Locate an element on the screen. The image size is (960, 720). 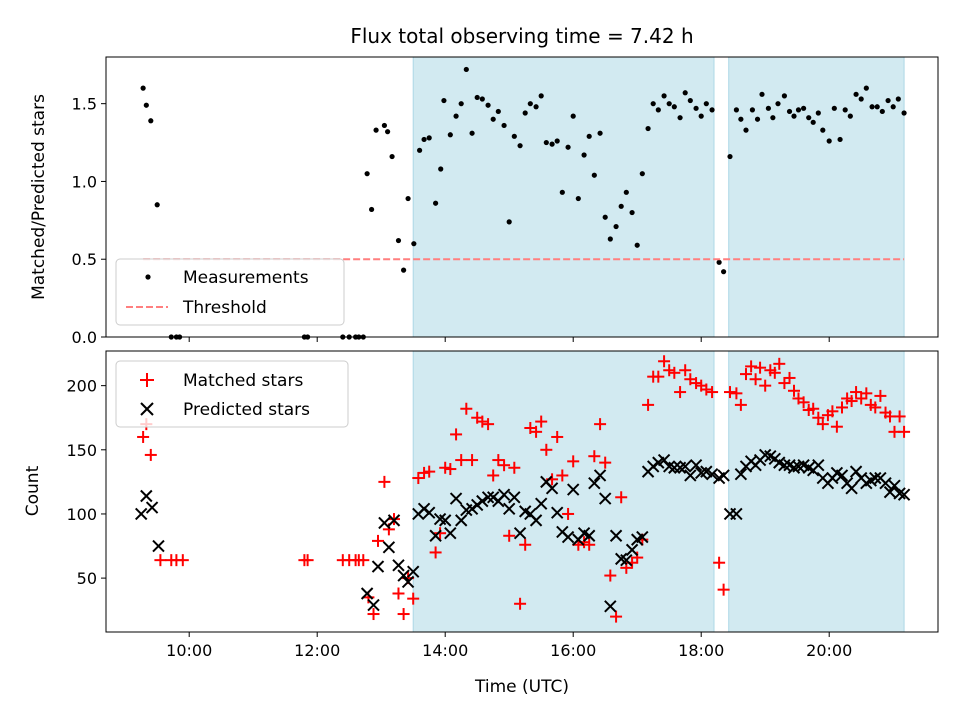
y-tick-label: 0.0 is located at coordinates (84, 337).